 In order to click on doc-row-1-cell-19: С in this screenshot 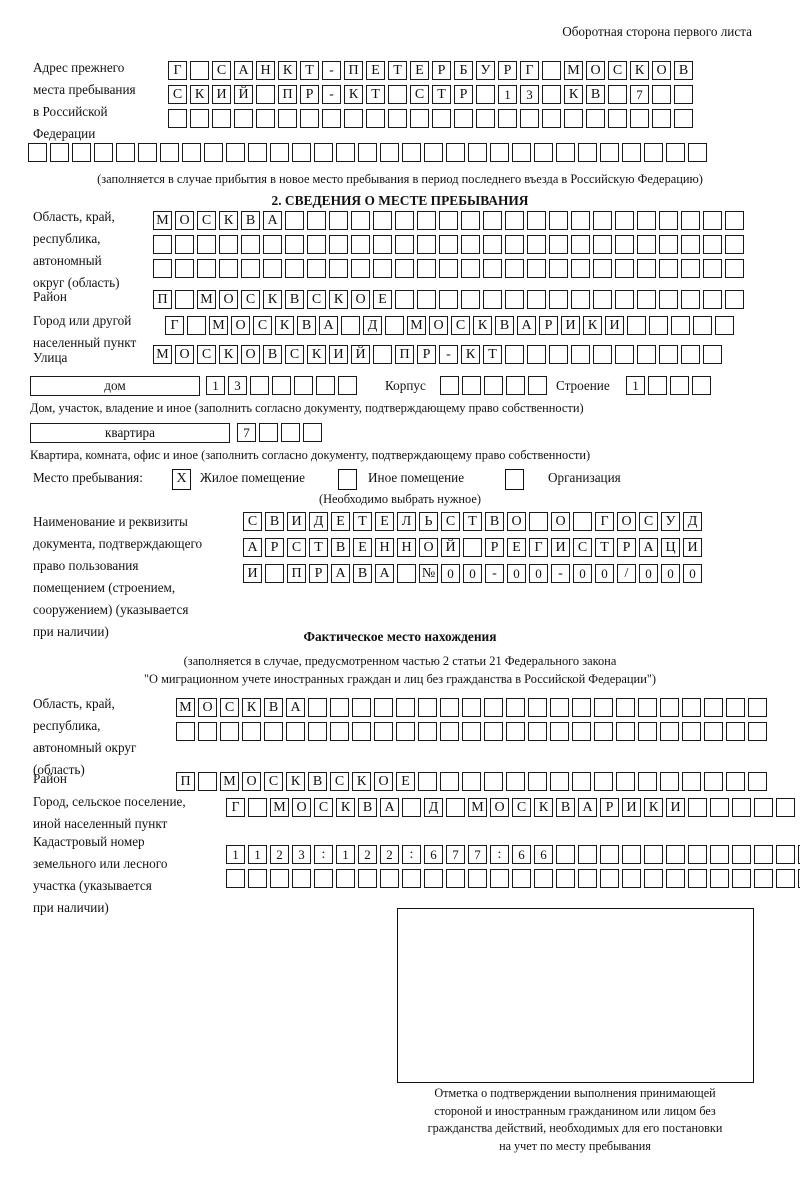, I will do `click(648, 521)`.